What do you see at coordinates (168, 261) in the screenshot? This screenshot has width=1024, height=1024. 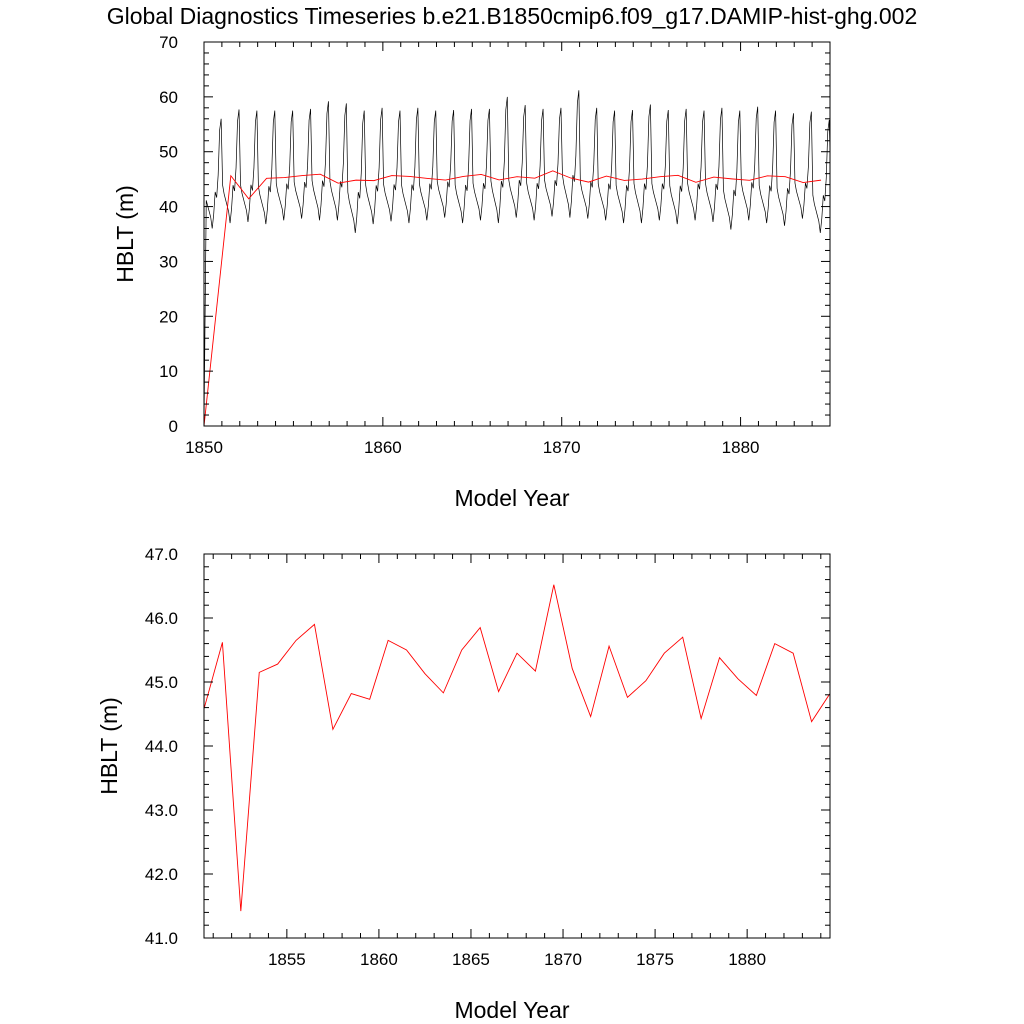 I see `y-tick-label: 30` at bounding box center [168, 261].